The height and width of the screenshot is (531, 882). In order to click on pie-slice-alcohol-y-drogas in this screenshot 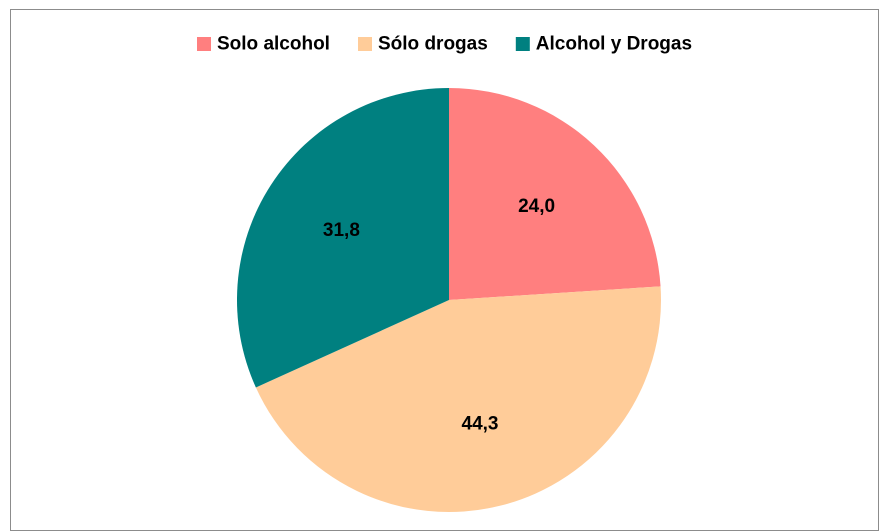, I will do `click(342, 238)`.